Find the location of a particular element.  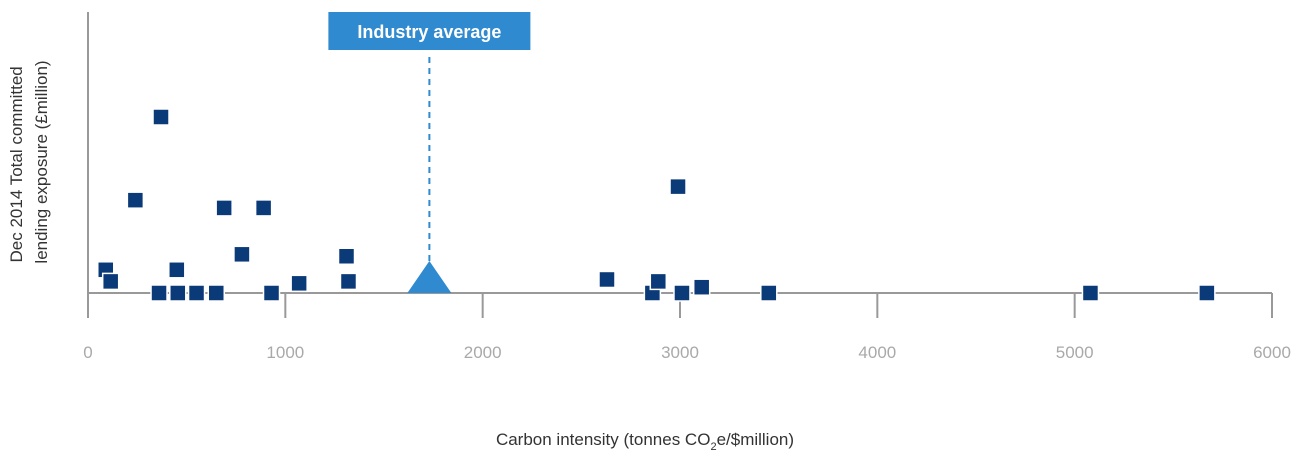

x-tick-label: 2000 is located at coordinates (483, 352).